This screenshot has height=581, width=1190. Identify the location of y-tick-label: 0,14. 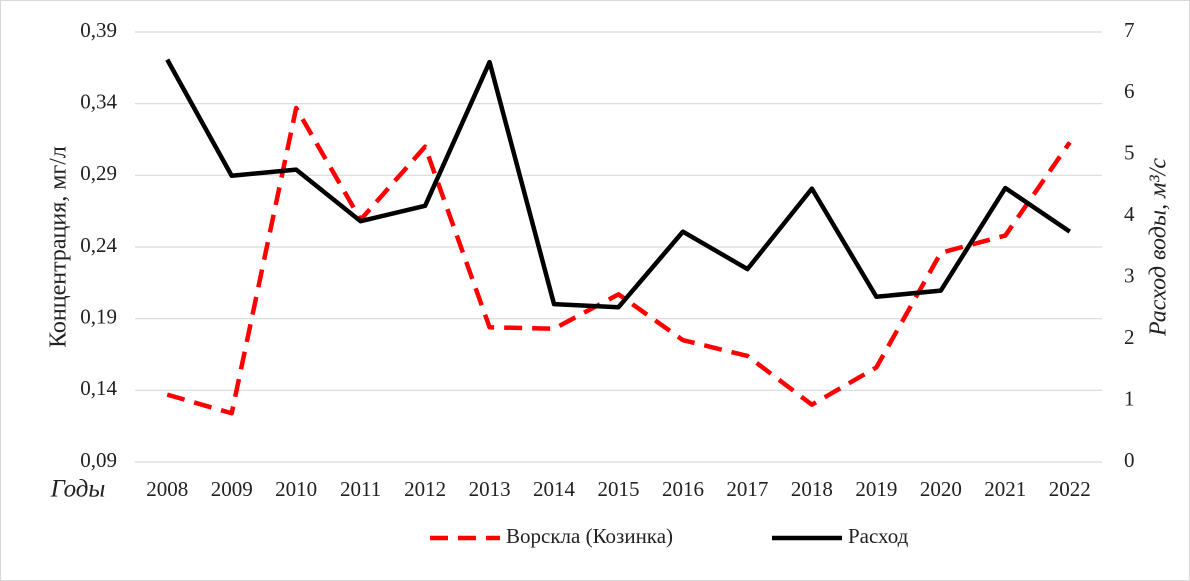
(98, 388).